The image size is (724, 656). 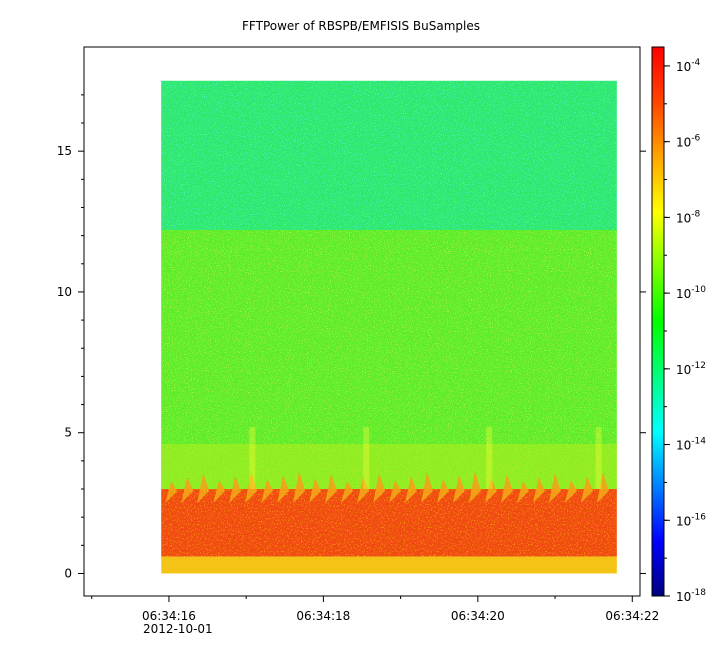 I want to click on colorbar-tick-label: 10⁻⁶, so click(x=688, y=142).